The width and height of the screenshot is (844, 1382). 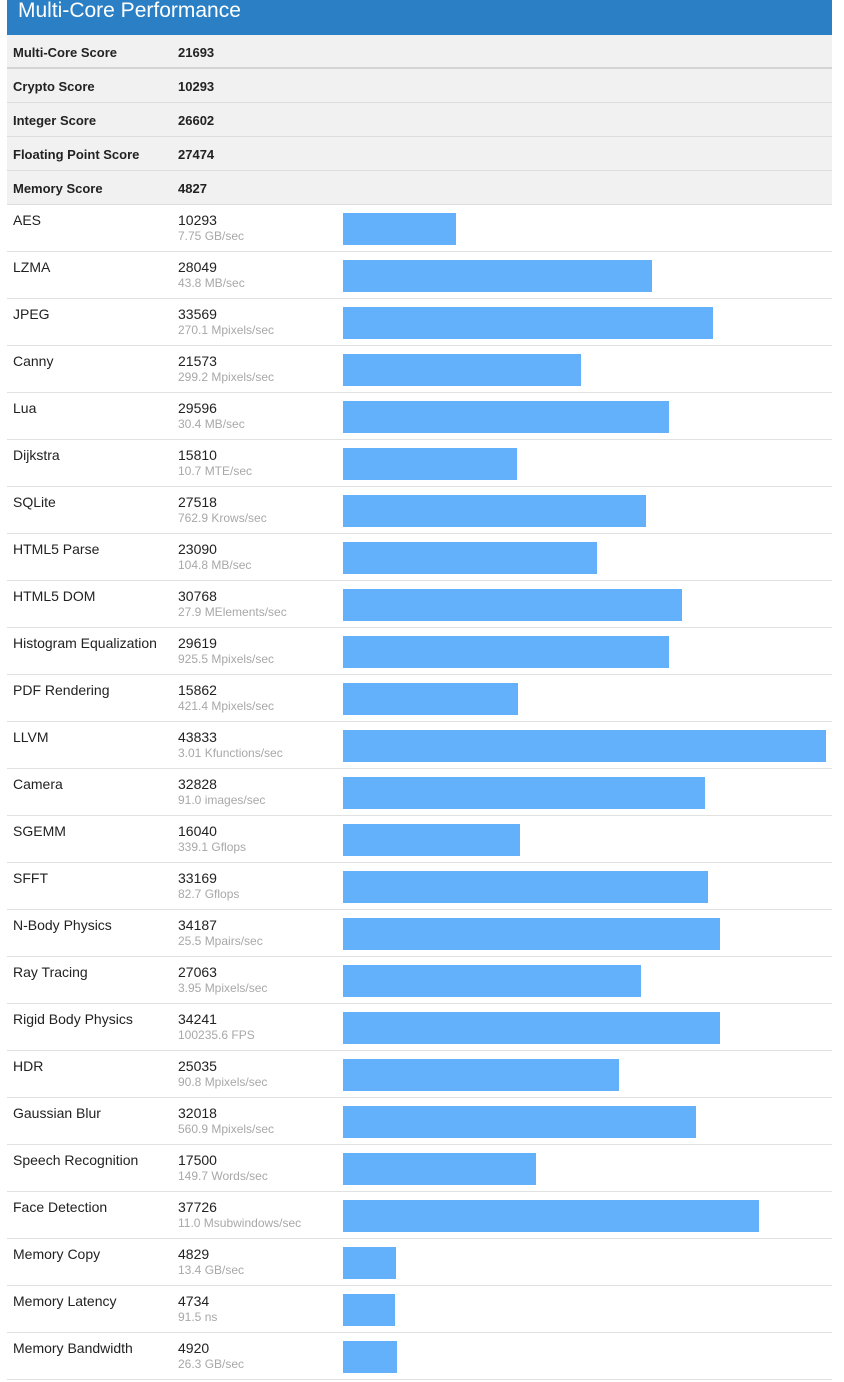 What do you see at coordinates (419, 1309) in the screenshot?
I see `benchmark-row: Memory Latency 4734 91.5 ns` at bounding box center [419, 1309].